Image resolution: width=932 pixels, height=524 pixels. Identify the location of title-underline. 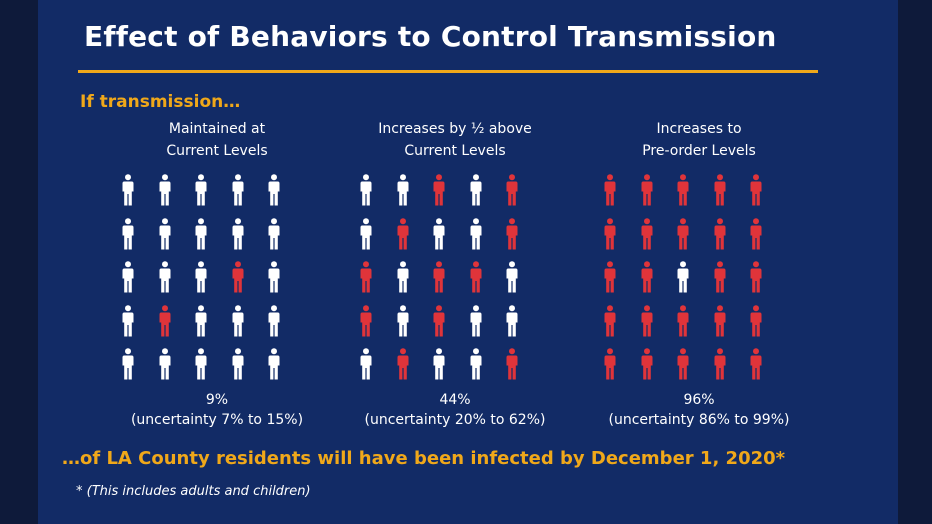
(448, 71).